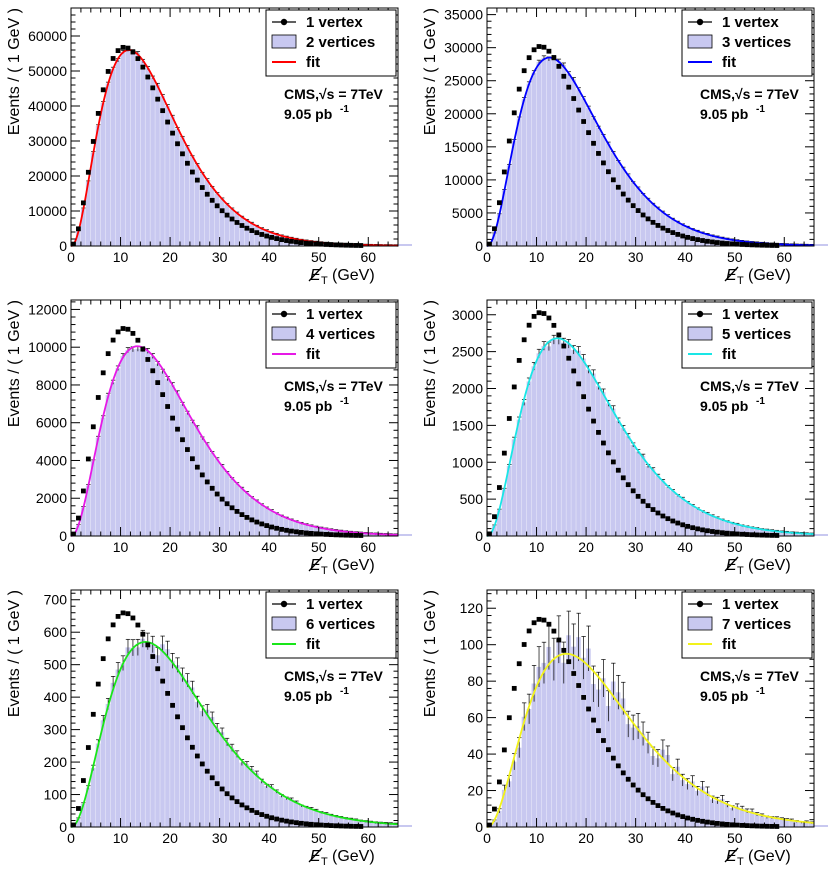  Describe the element at coordinates (334, 676) in the screenshot. I see `cms-label: CMS,√s = 7TeV` at that location.